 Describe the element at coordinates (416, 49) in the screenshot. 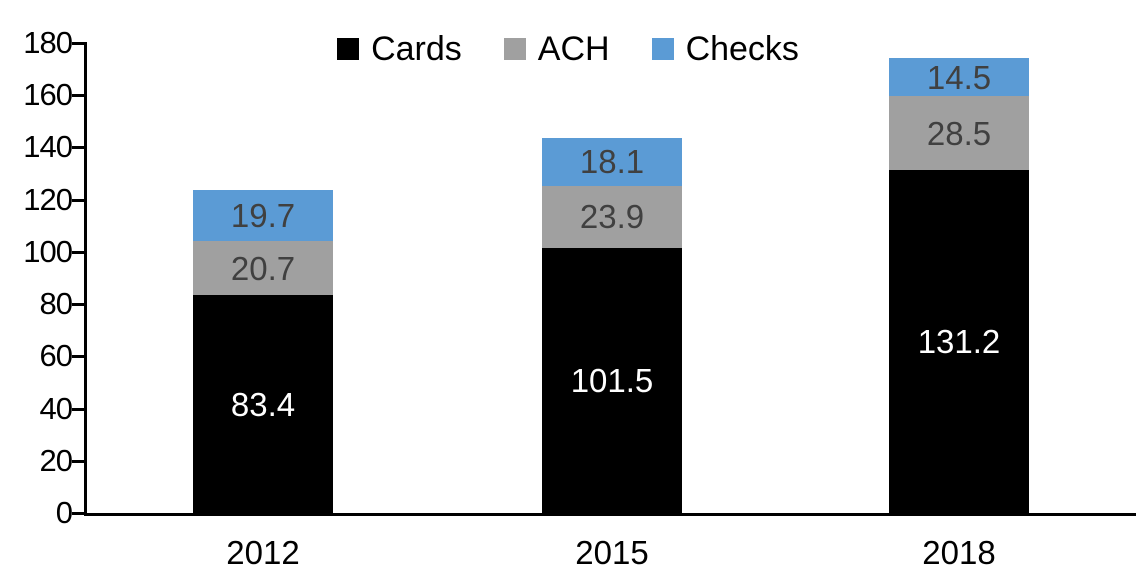

I see `legend-label-cards: Cards` at that location.